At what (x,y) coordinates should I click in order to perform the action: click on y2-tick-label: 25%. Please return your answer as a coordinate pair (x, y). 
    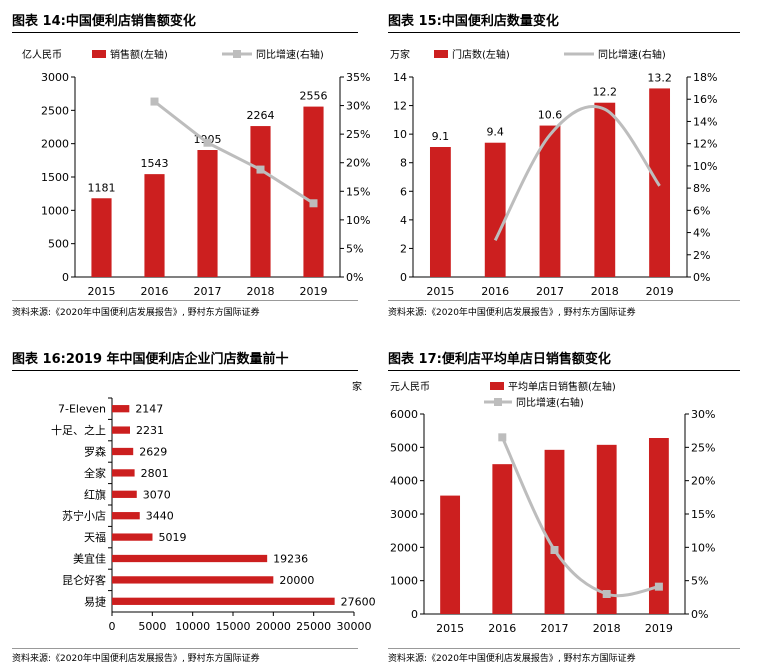
    Looking at the image, I should click on (703, 447).